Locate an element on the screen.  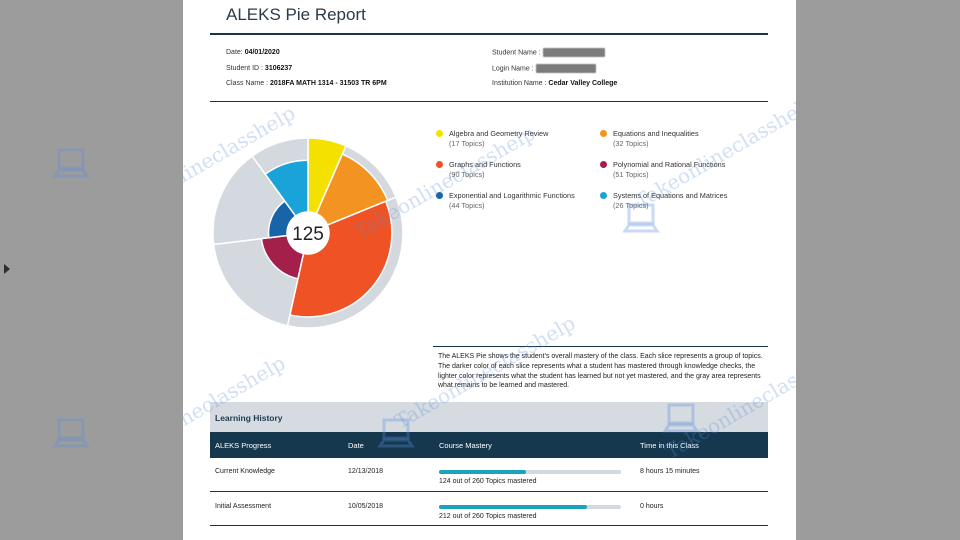
student-name-info: Student Name : is located at coordinates (548, 52).